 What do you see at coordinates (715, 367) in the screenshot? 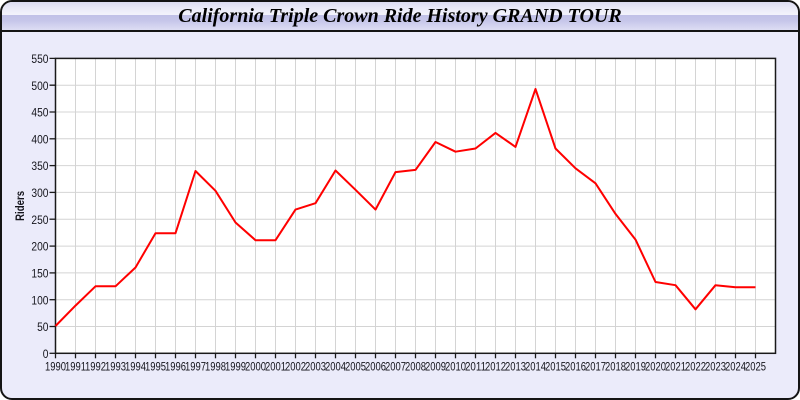
I see `svg-text: 2023` at bounding box center [715, 367].